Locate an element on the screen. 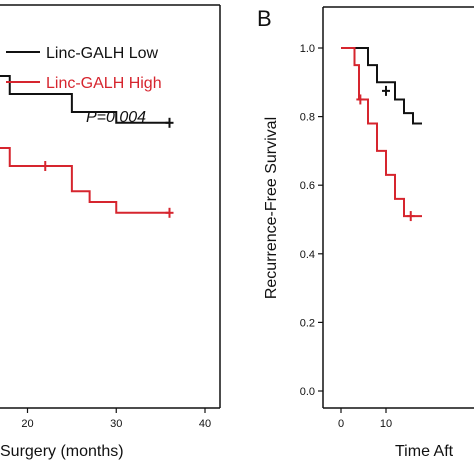  panel-b-x-tick-label: 0 is located at coordinates (341, 424).